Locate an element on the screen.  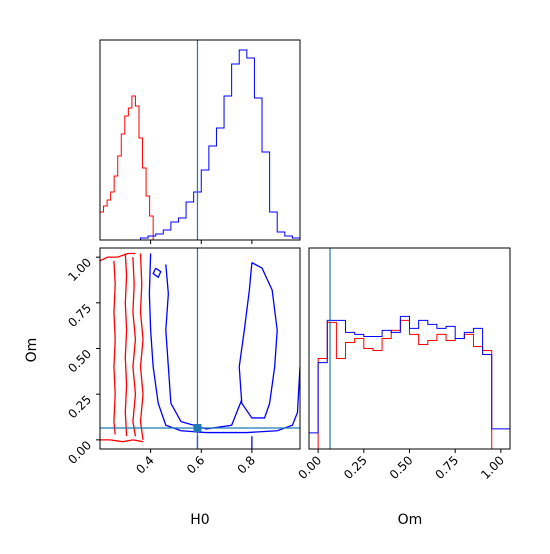
x-tick-label-hist-Om-3: 0.75 is located at coordinates (447, 467).